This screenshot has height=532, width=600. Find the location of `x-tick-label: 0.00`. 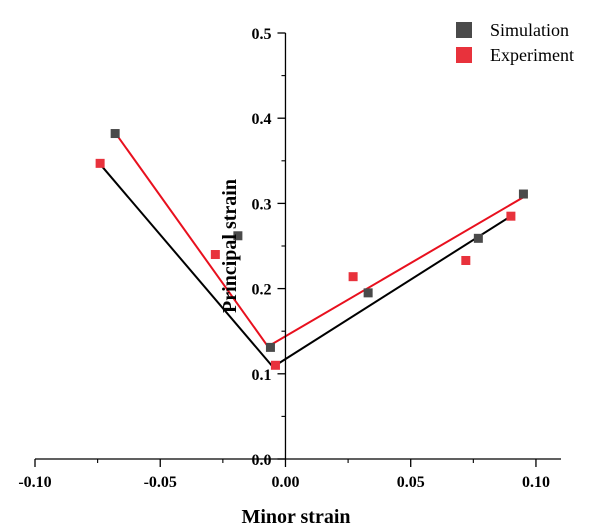

x-tick-label: 0.00 is located at coordinates (285, 482).